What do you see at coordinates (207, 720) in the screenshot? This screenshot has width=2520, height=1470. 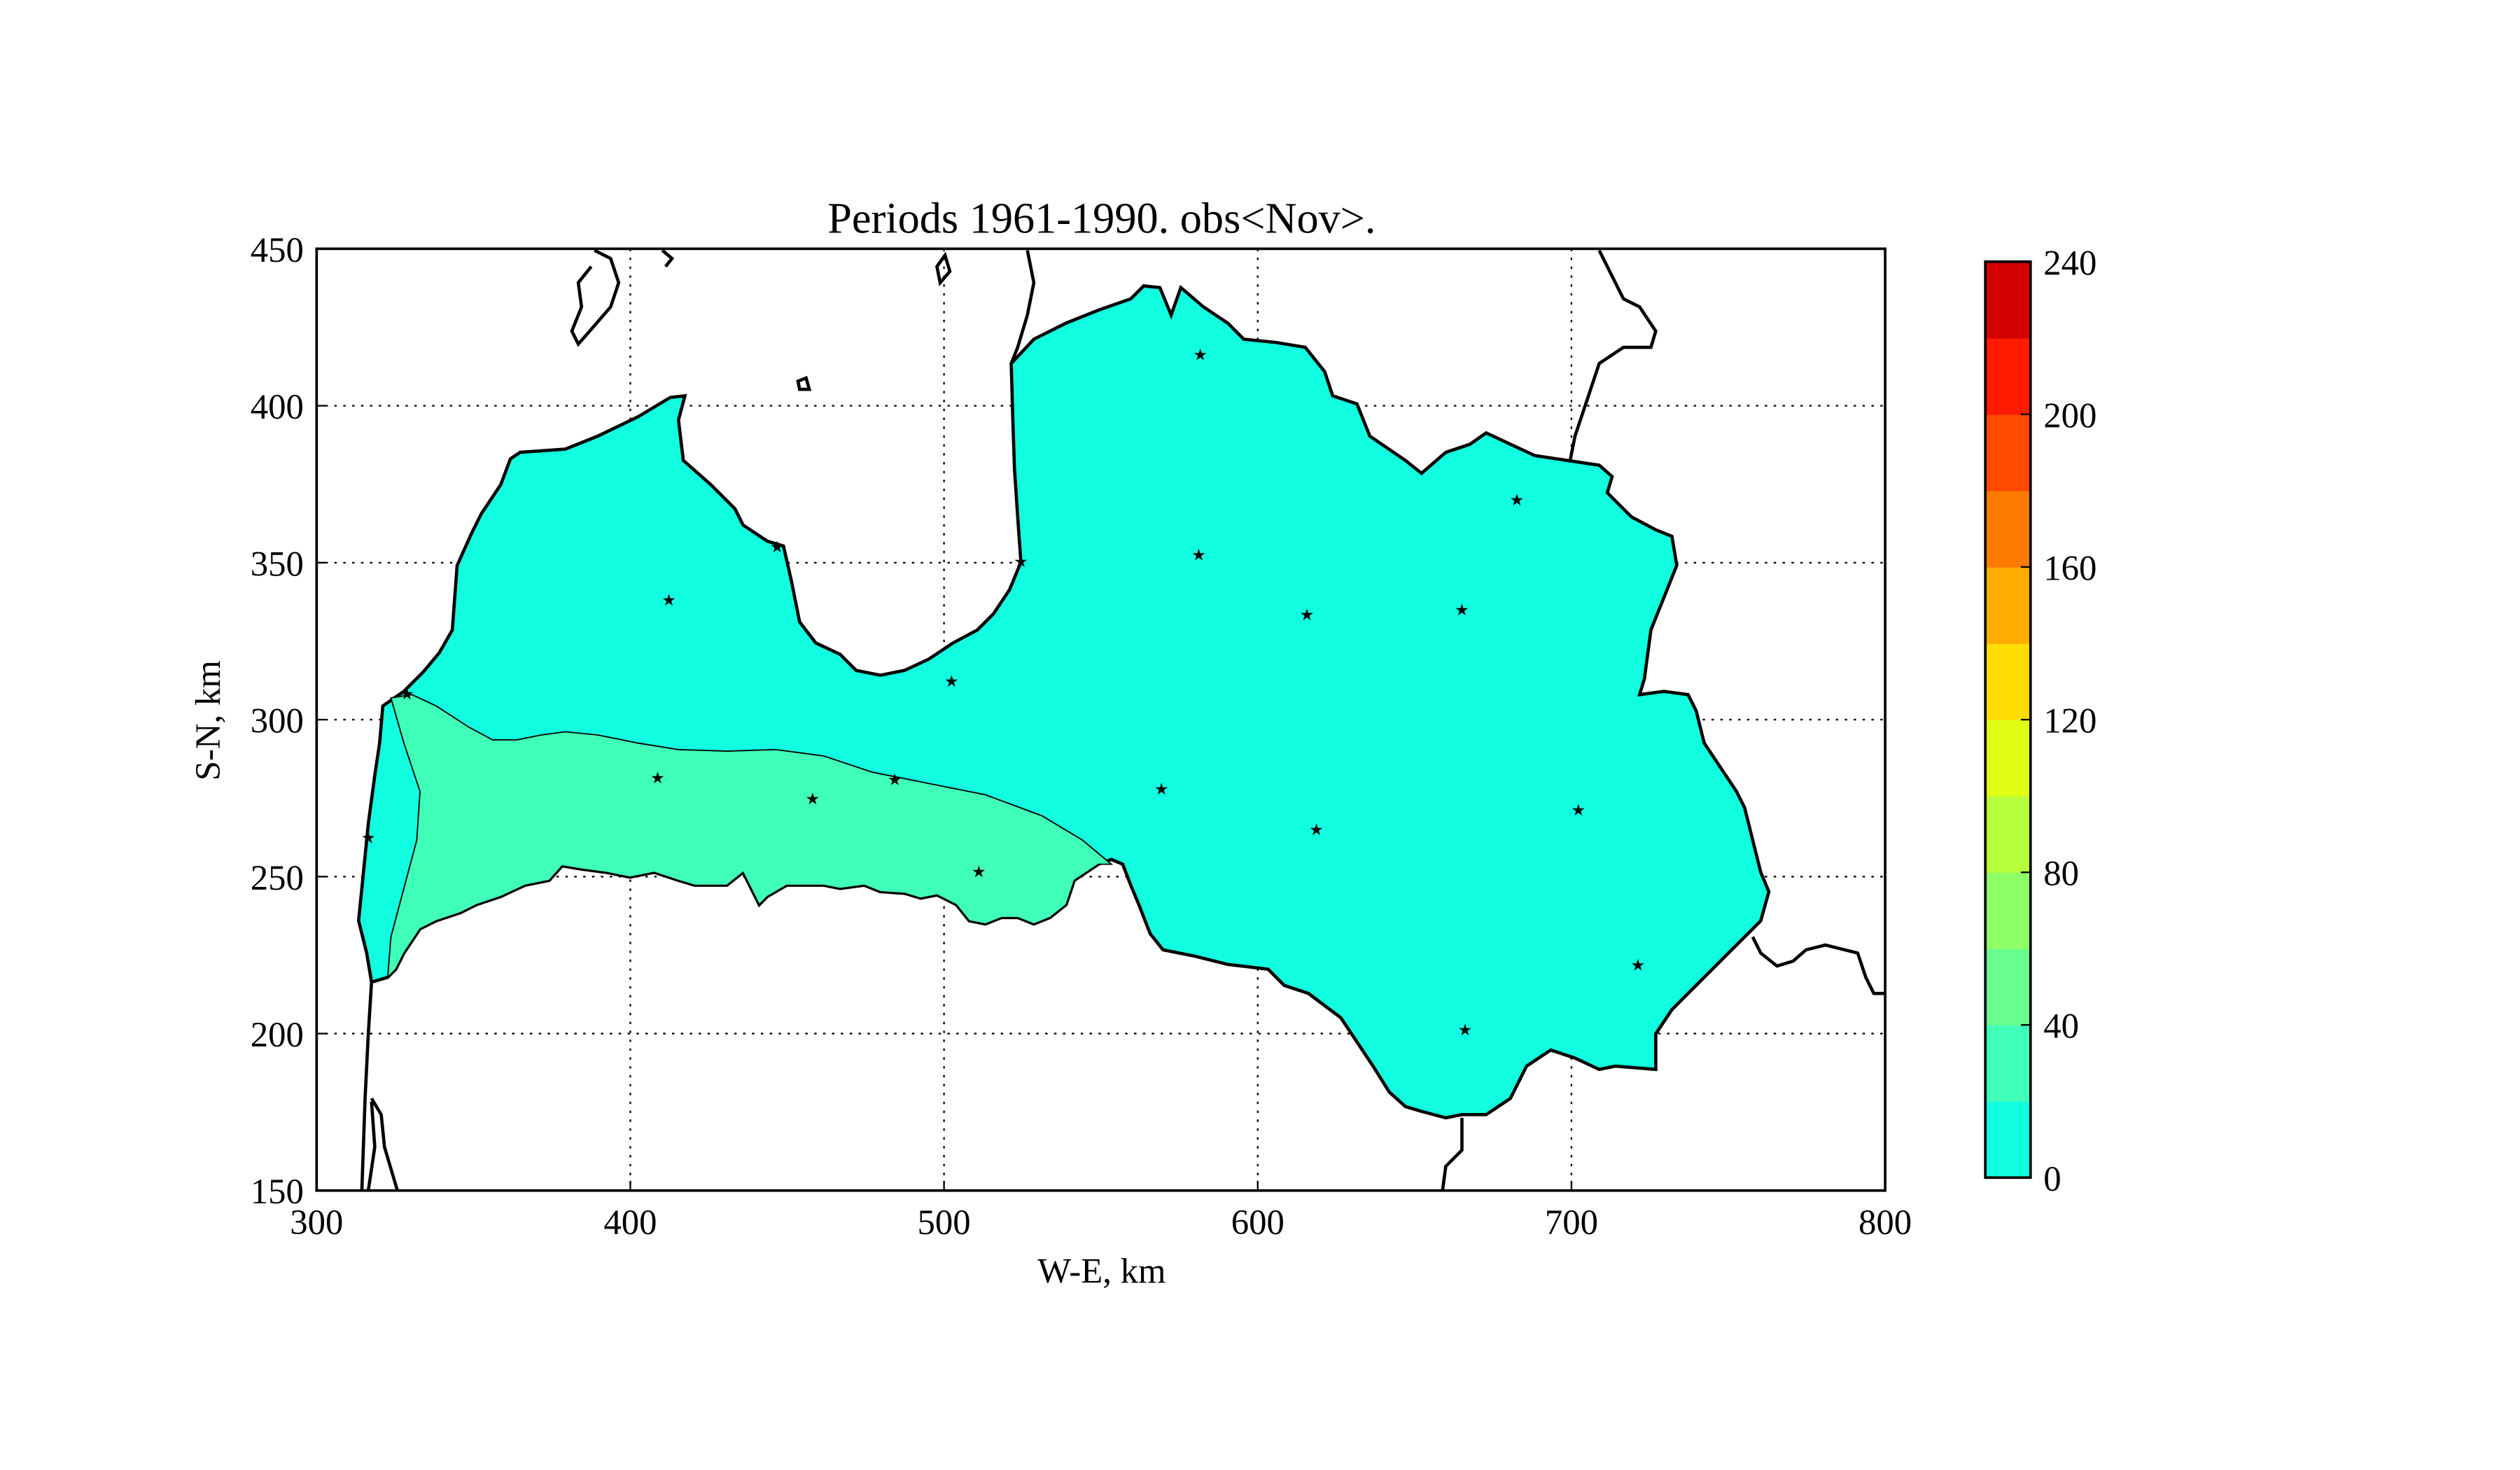 I see `y-axis-label: S-N, km` at bounding box center [207, 720].